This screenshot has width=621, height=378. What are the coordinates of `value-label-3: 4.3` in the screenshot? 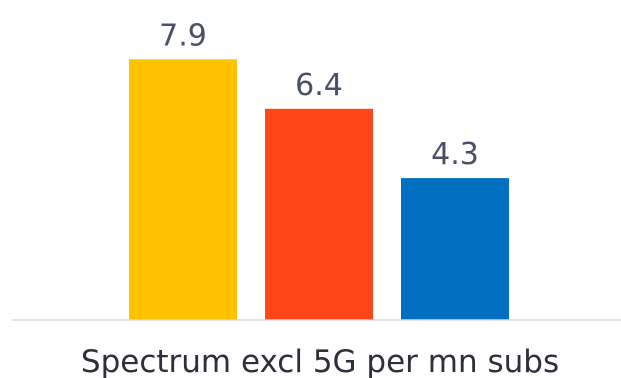 It's located at (455, 154).